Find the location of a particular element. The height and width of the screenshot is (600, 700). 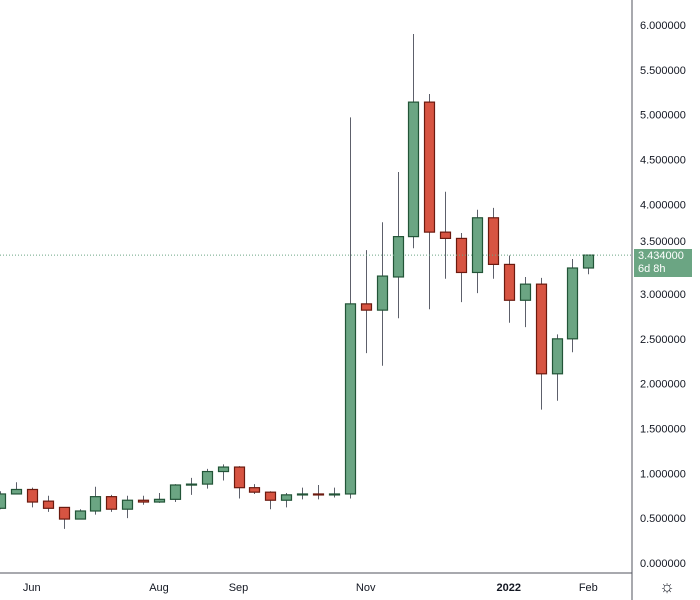

y-tick-label: 2.000000 is located at coordinates (663, 385).